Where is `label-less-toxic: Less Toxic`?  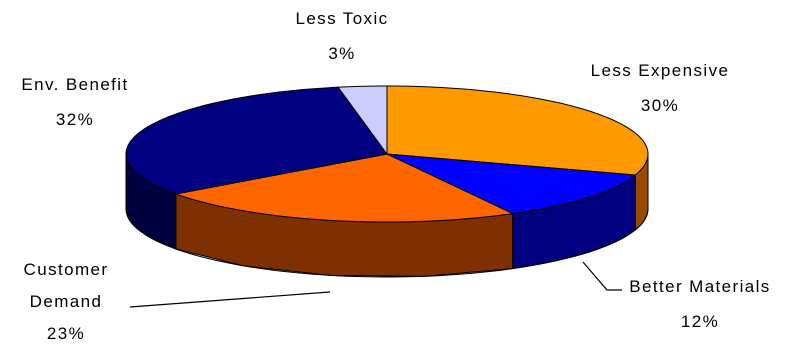 label-less-toxic: Less Toxic is located at coordinates (341, 18).